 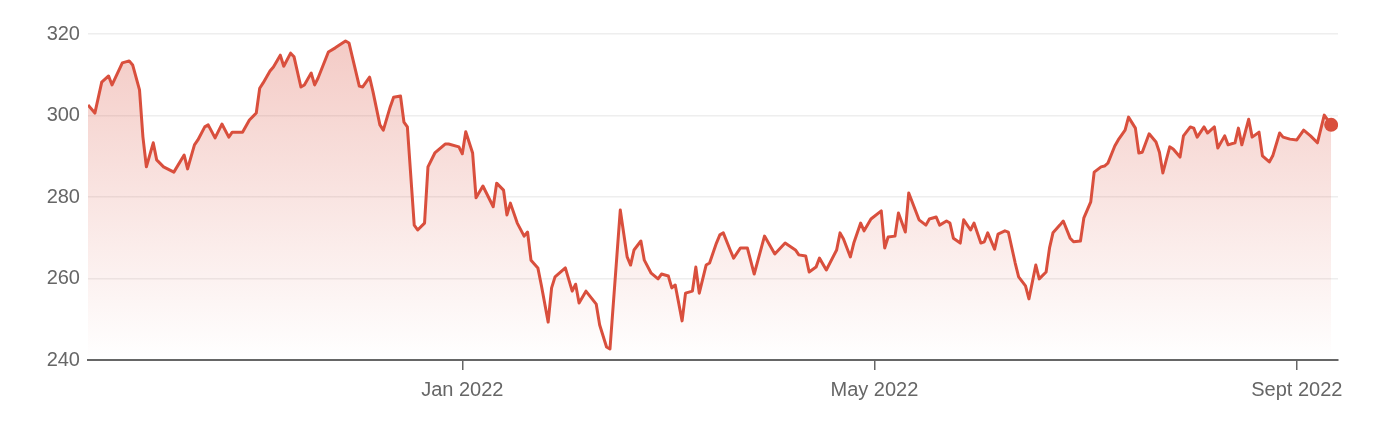 What do you see at coordinates (462, 388) in the screenshot?
I see `x-tick-label: Jan 2022` at bounding box center [462, 388].